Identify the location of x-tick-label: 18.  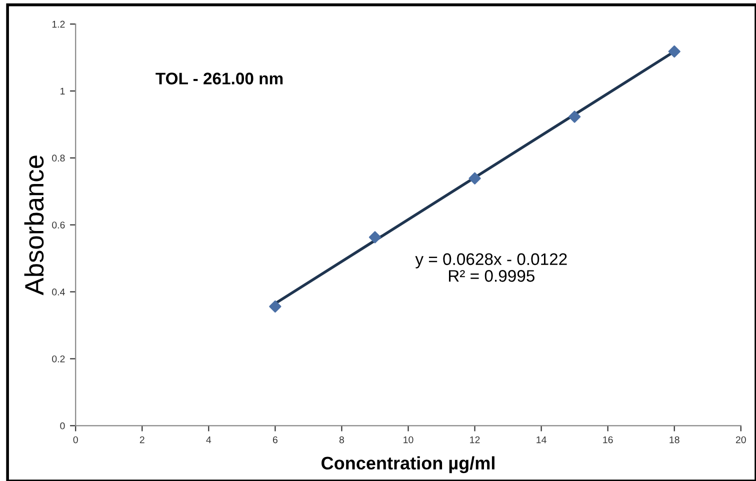
(675, 440).